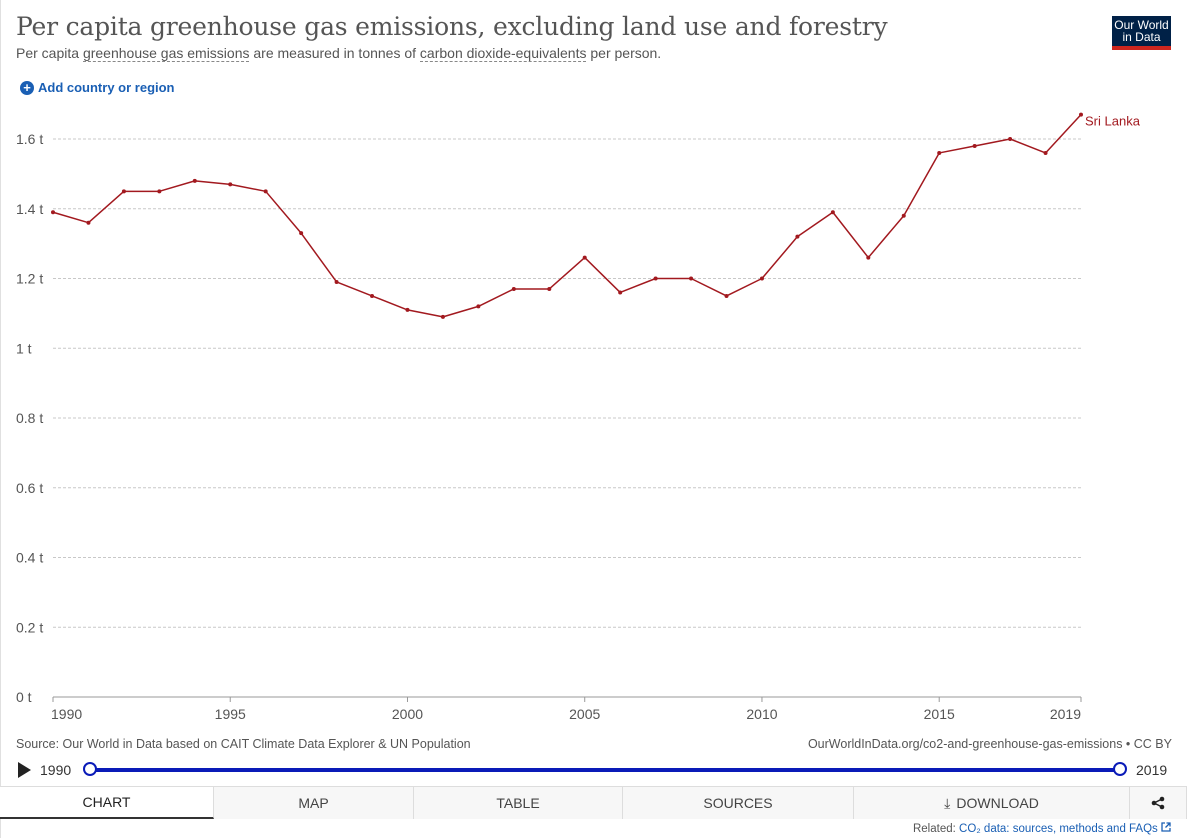 This screenshot has height=838, width=1187. What do you see at coordinates (1058, 829) in the screenshot?
I see `related-link: CO₂ data: sources, methods and FAQs` at bounding box center [1058, 829].